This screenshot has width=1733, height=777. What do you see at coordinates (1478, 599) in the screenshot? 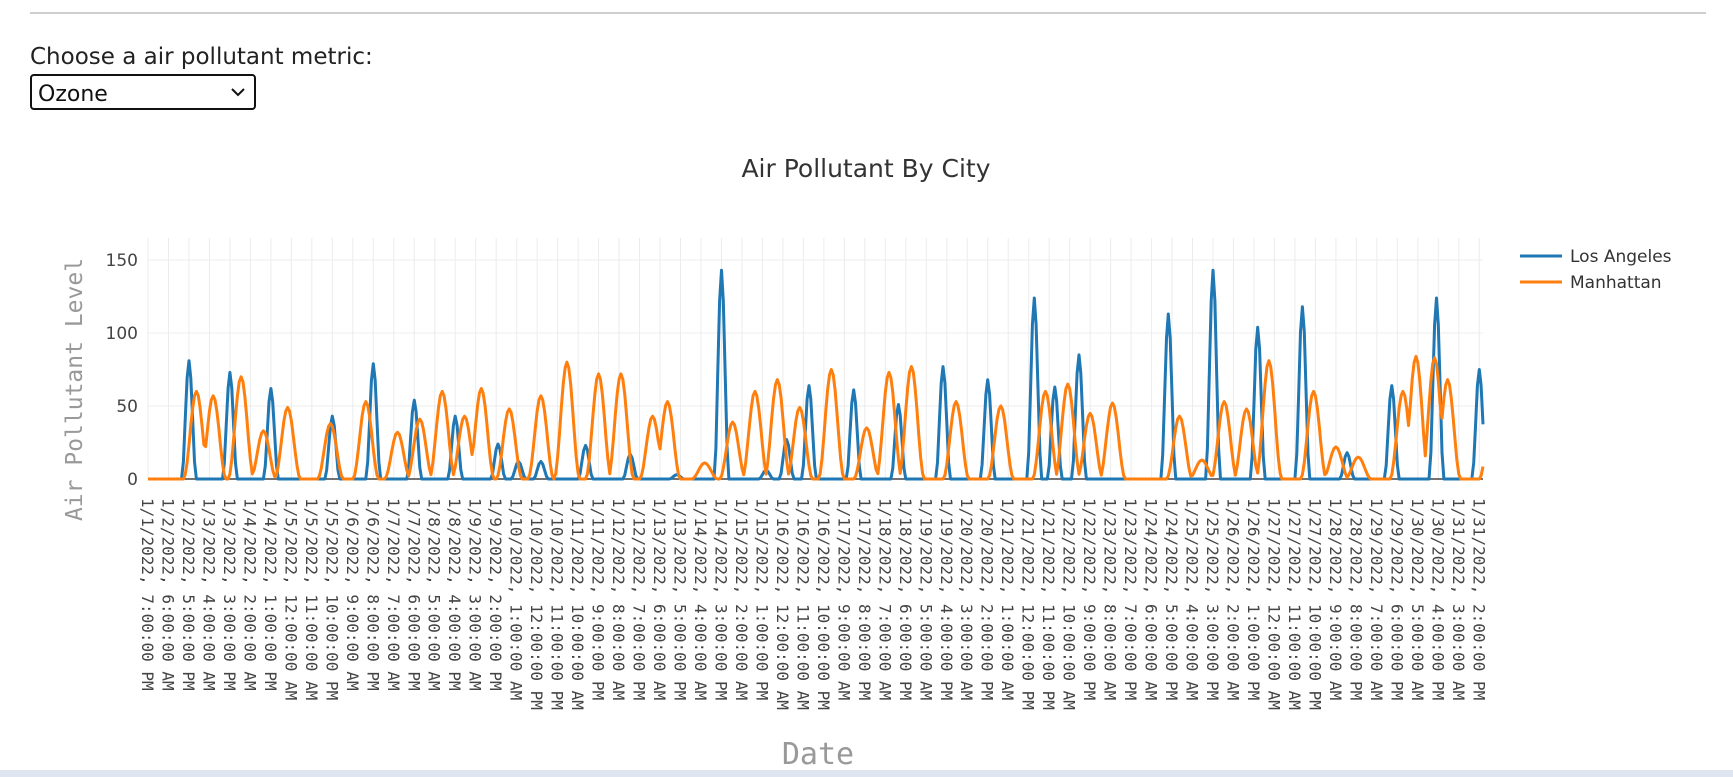
I see `x-tick-label: 1/31/2022, 2:00:00 PM` at bounding box center [1478, 599].